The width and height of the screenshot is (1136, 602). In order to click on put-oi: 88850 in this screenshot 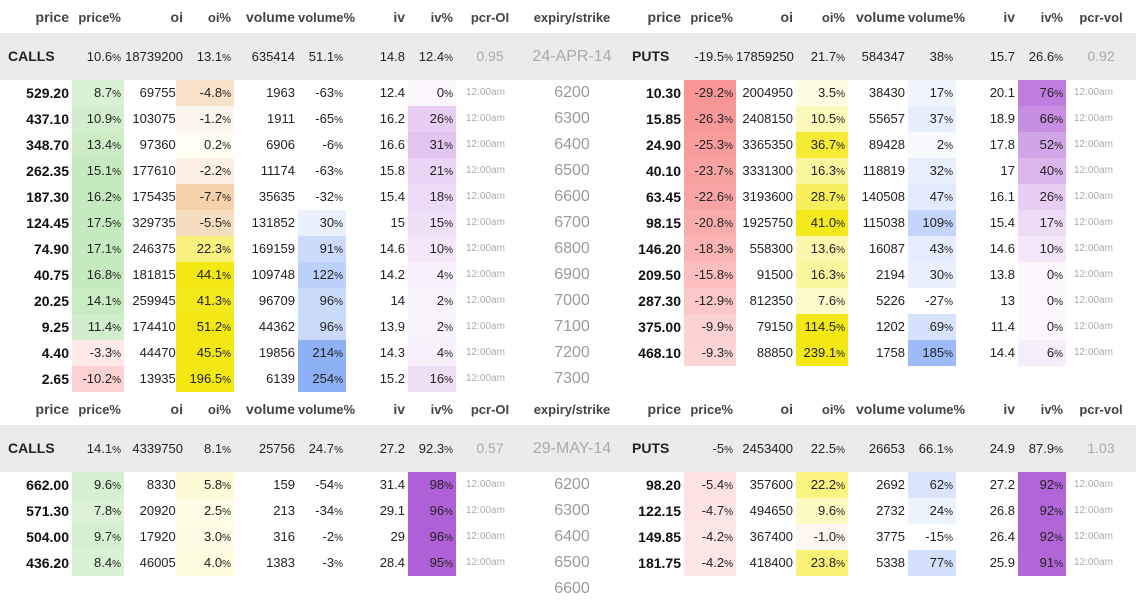, I will do `click(774, 352)`.